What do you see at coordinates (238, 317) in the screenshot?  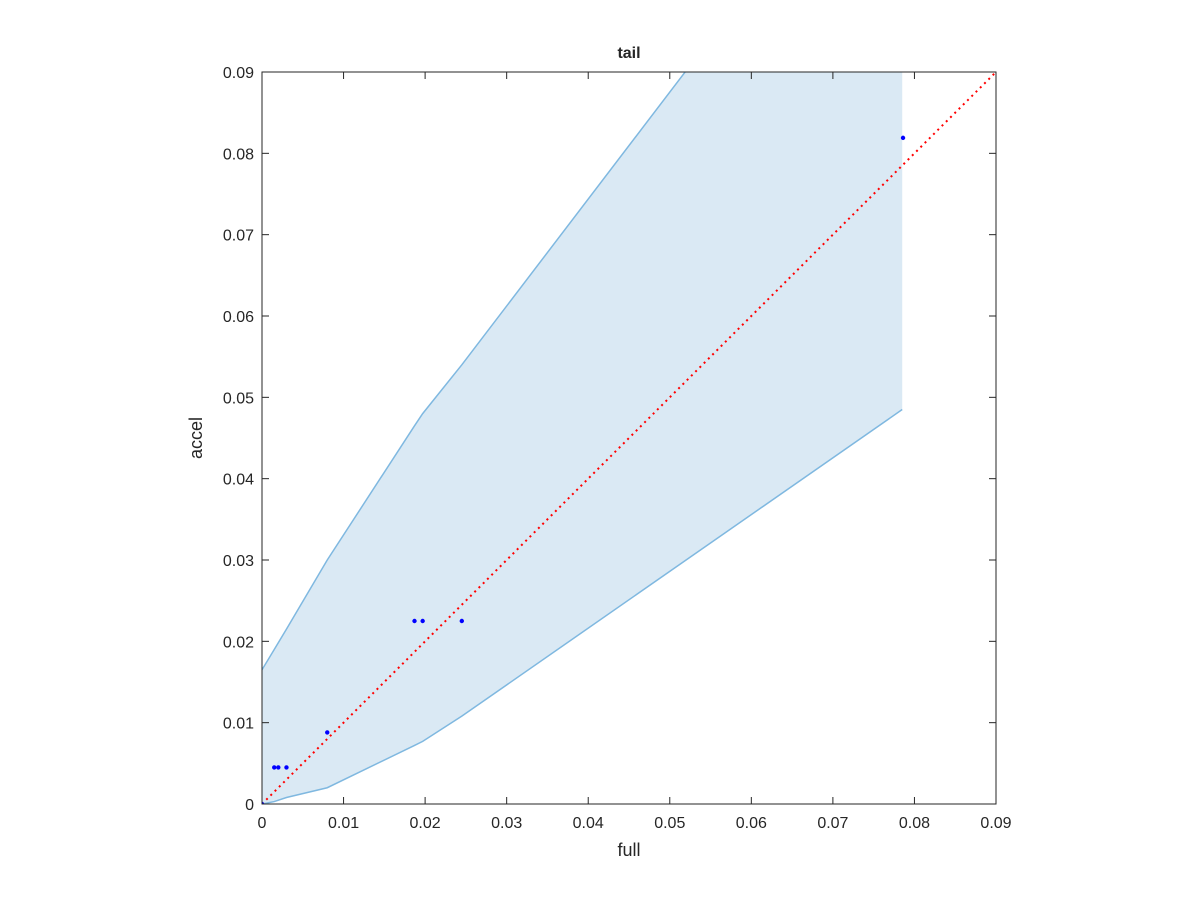 I see `y-tick-label: 0.06` at bounding box center [238, 317].